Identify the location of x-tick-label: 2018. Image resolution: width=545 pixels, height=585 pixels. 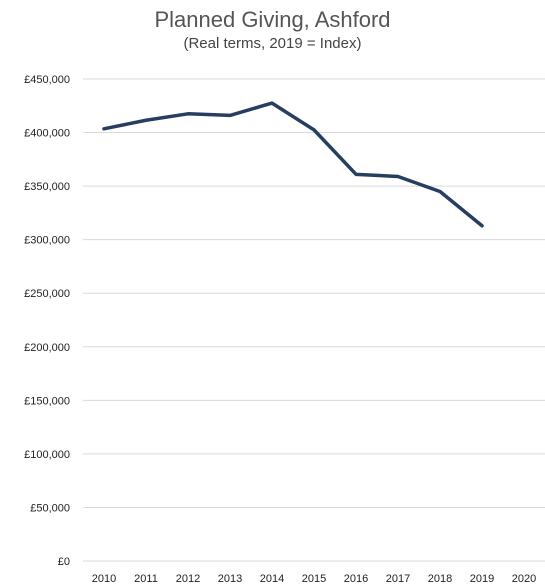
(440, 579).